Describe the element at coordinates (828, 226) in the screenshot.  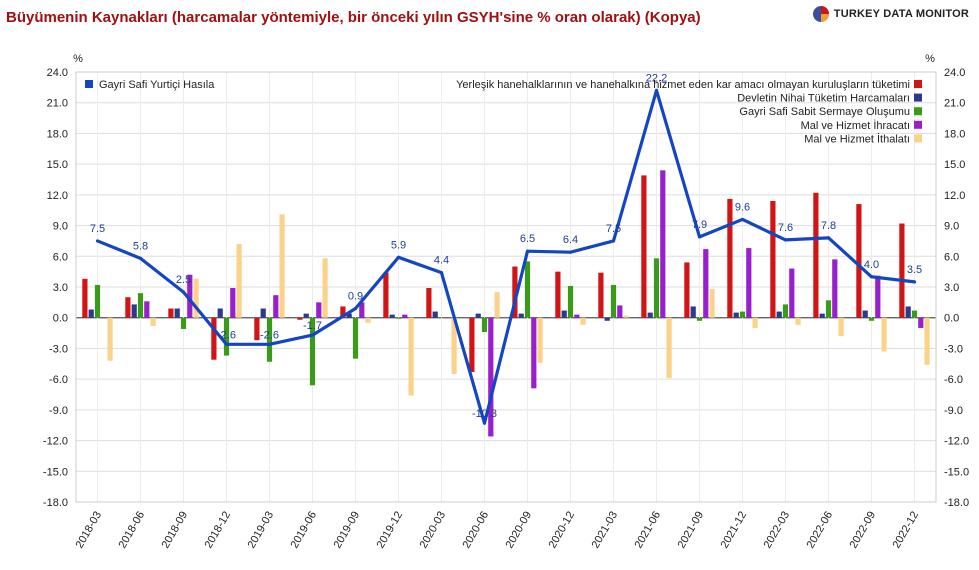
I see `gdp-data-label: 7.8` at that location.